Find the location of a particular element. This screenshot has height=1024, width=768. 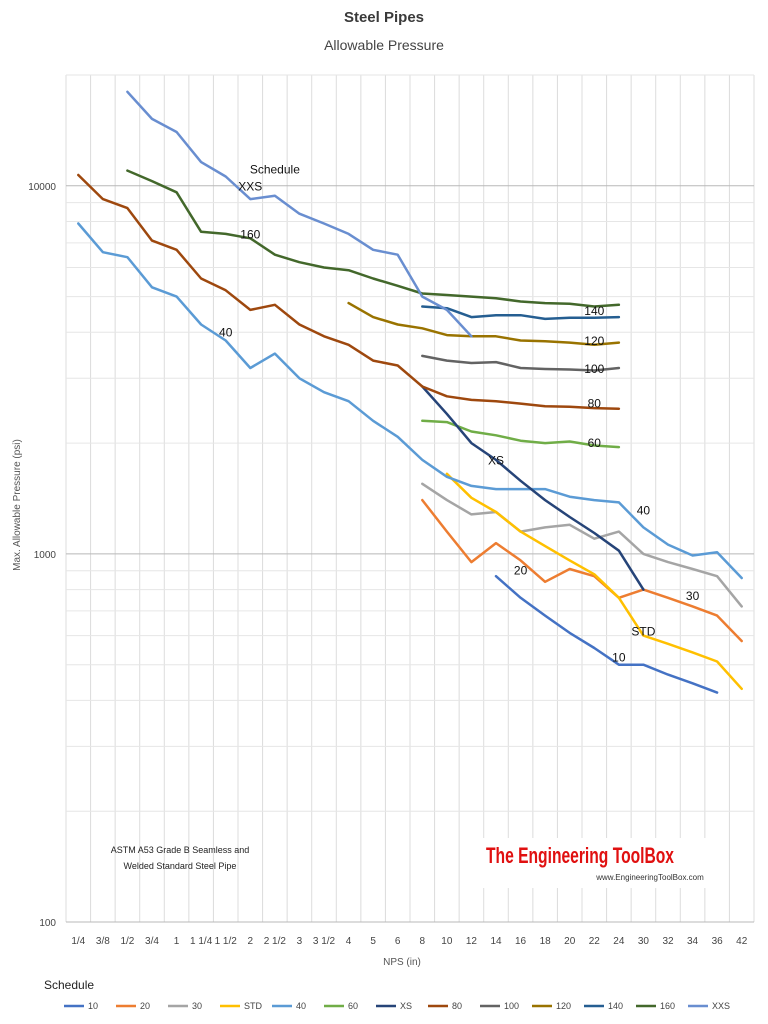

x-tick-label: 3/8 is located at coordinates (103, 941).